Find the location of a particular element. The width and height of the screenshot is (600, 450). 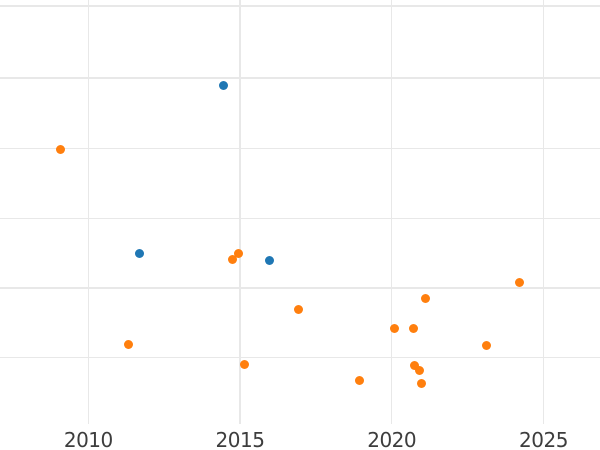

x-tick-label: 2025 is located at coordinates (543, 439).